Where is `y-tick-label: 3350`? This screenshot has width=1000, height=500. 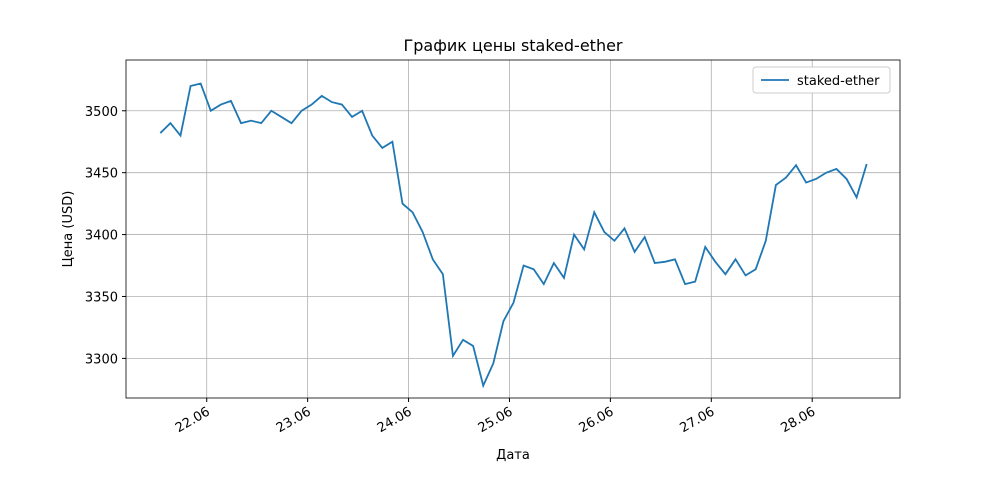 y-tick-label: 3350 is located at coordinates (101, 297).